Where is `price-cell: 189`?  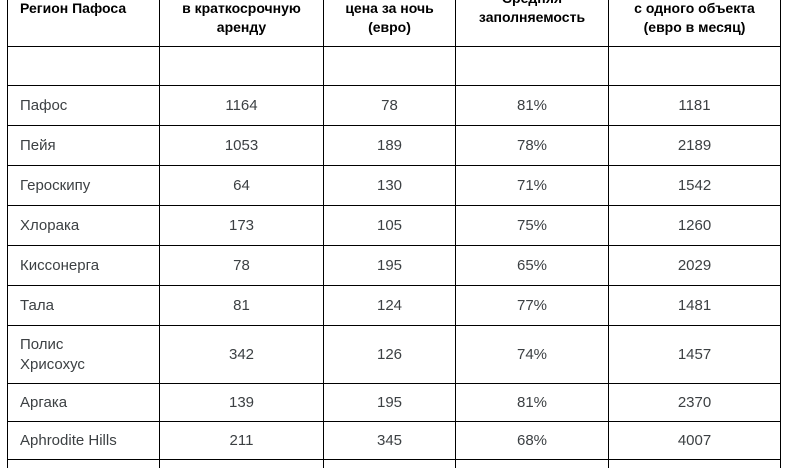 price-cell: 189 is located at coordinates (389, 145).